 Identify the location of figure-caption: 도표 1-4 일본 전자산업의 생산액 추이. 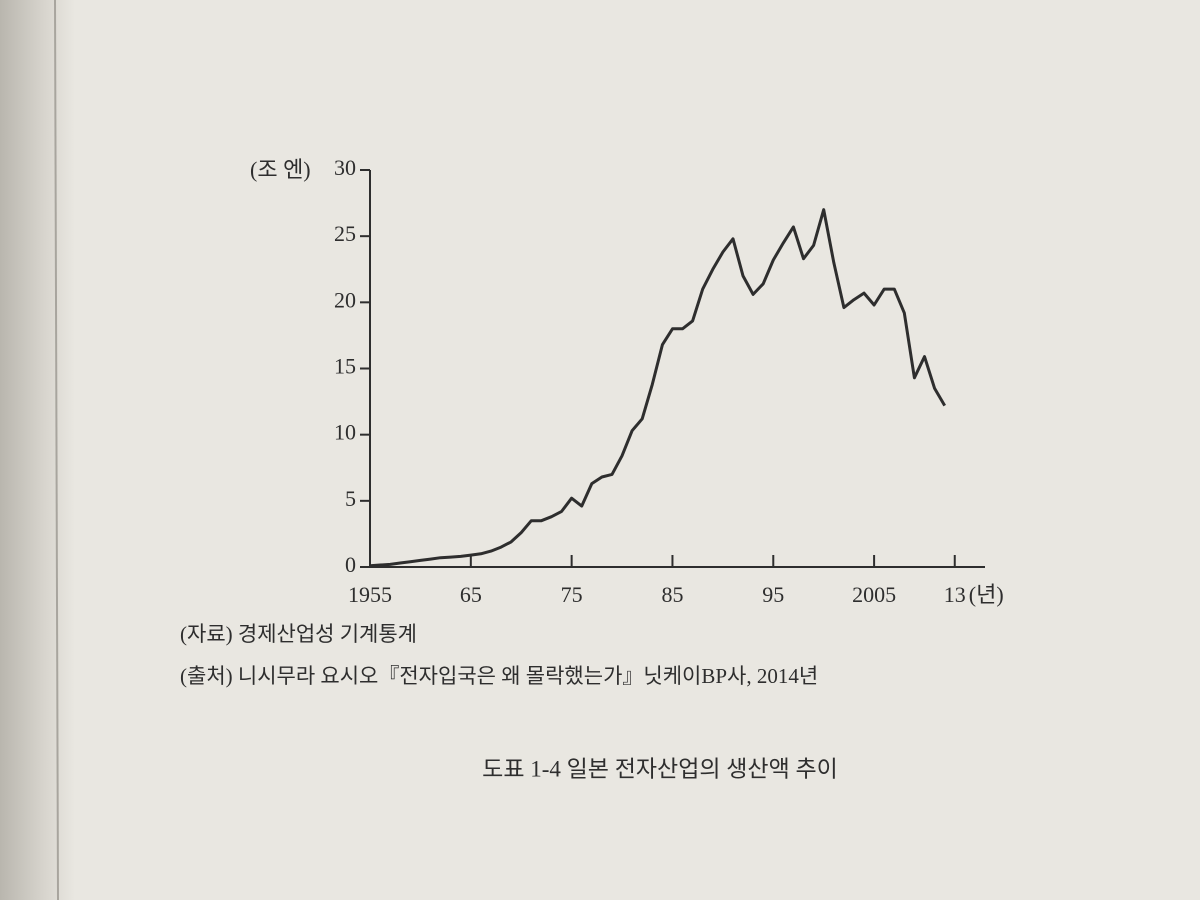
(660, 768).